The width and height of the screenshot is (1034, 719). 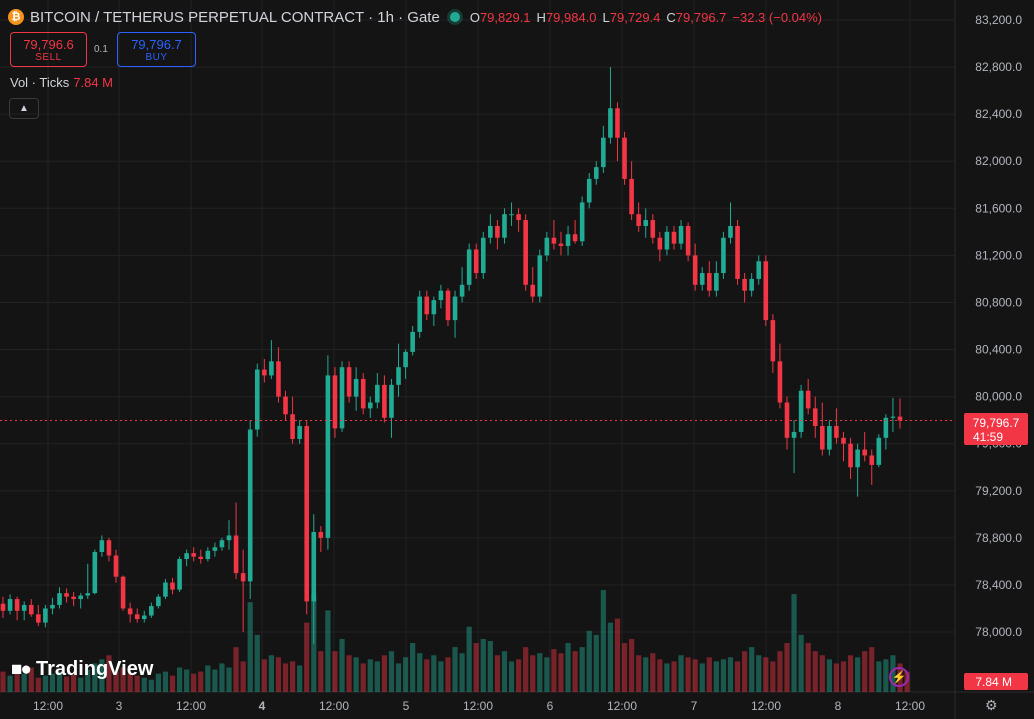 I want to click on volume-value: 7.84 M, so click(x=93, y=82).